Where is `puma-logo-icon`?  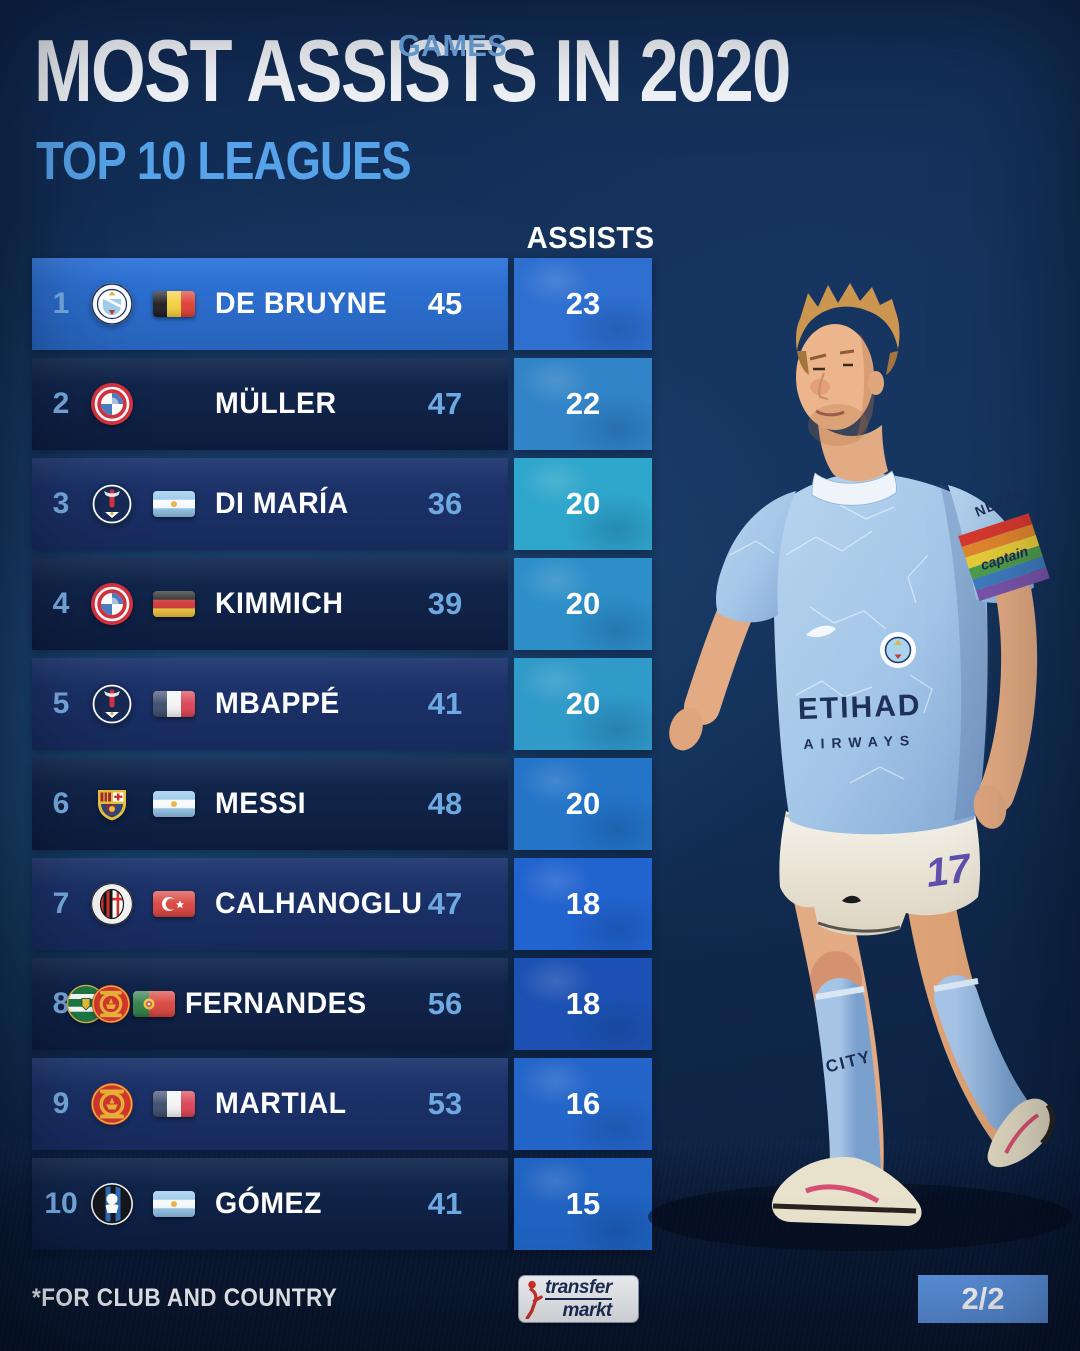
puma-logo-icon is located at coordinates (821, 631).